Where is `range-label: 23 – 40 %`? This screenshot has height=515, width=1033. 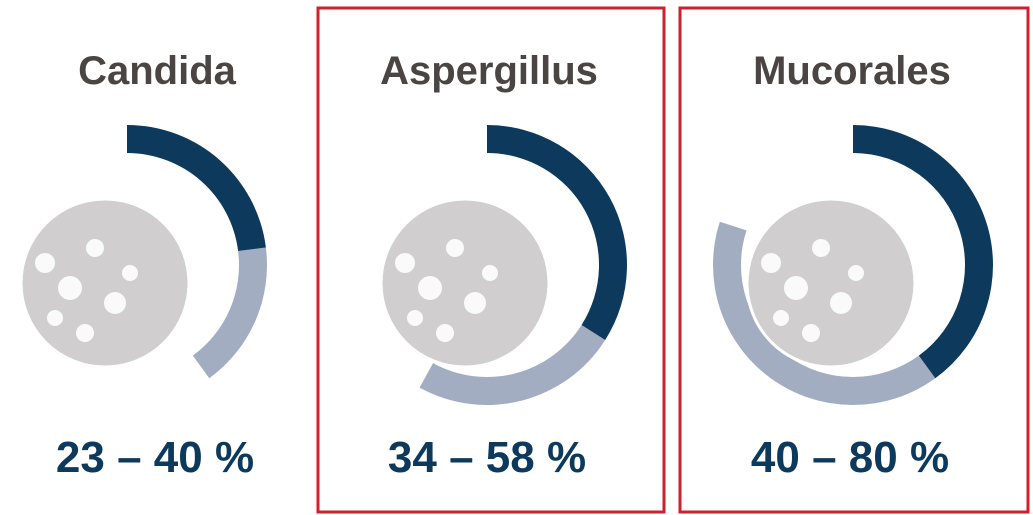 range-label: 23 – 40 % is located at coordinates (155, 457).